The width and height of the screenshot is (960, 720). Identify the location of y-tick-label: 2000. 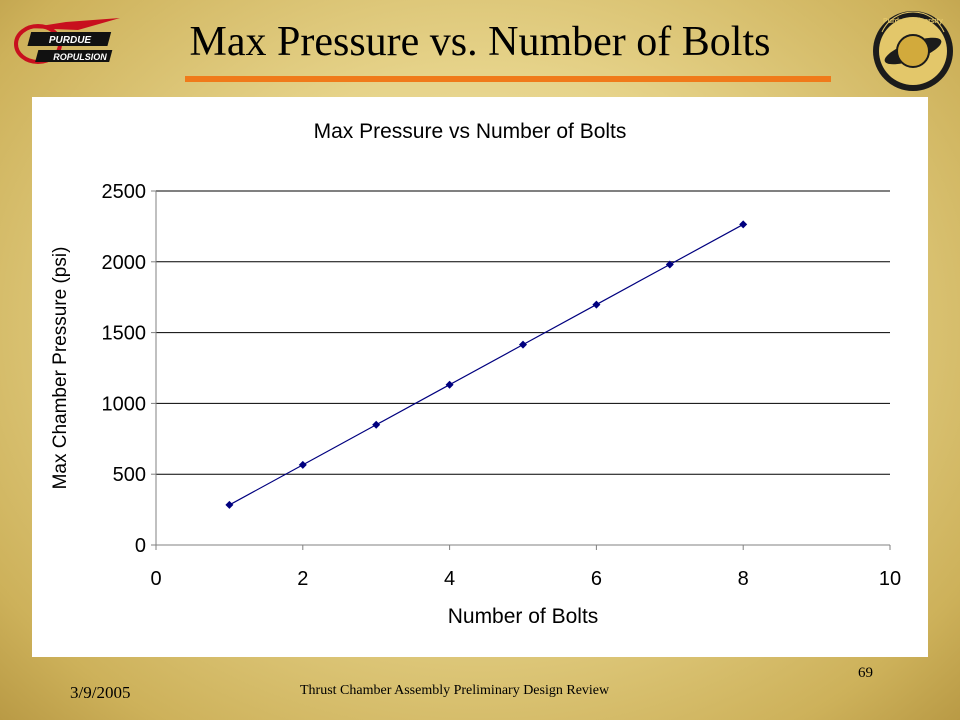
(124, 263).